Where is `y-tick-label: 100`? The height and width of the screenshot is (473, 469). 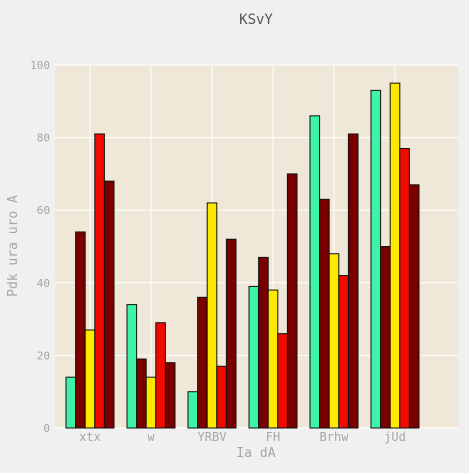 y-tick-label: 100 is located at coordinates (40, 65).